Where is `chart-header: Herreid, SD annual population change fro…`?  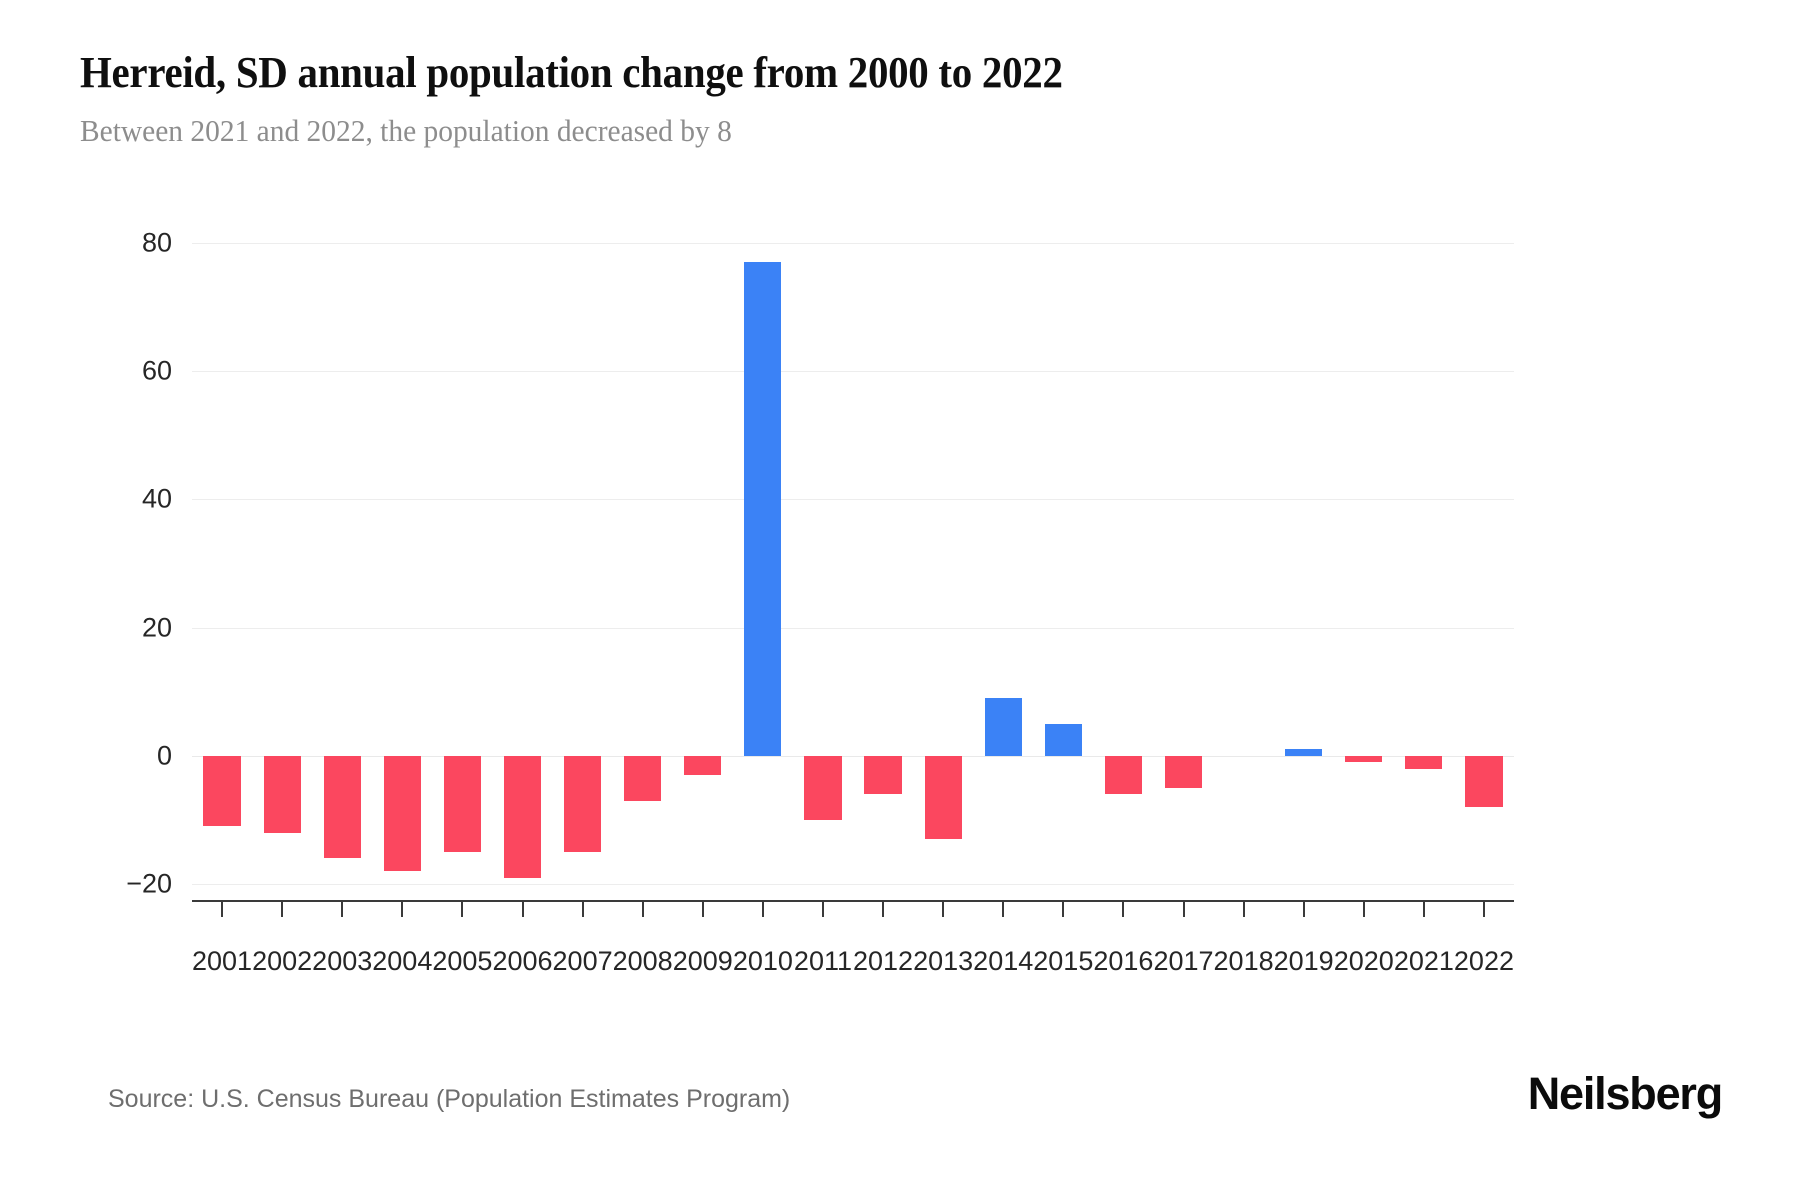
chart-header: Herreid, SD annual population change fro… is located at coordinates (905, 98).